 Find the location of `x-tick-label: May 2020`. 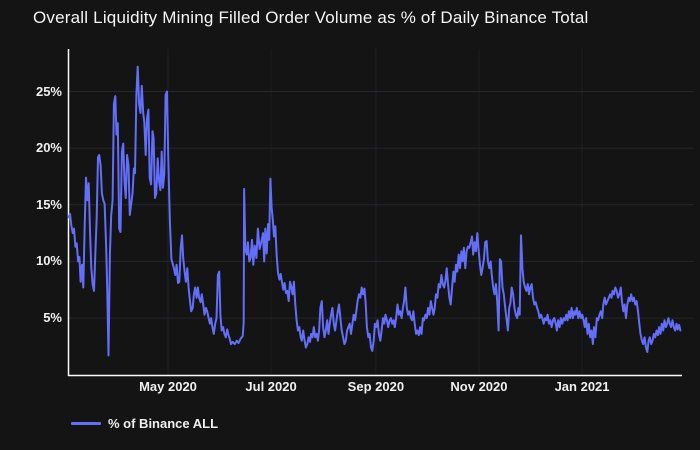

x-tick-label: May 2020 is located at coordinates (168, 386).